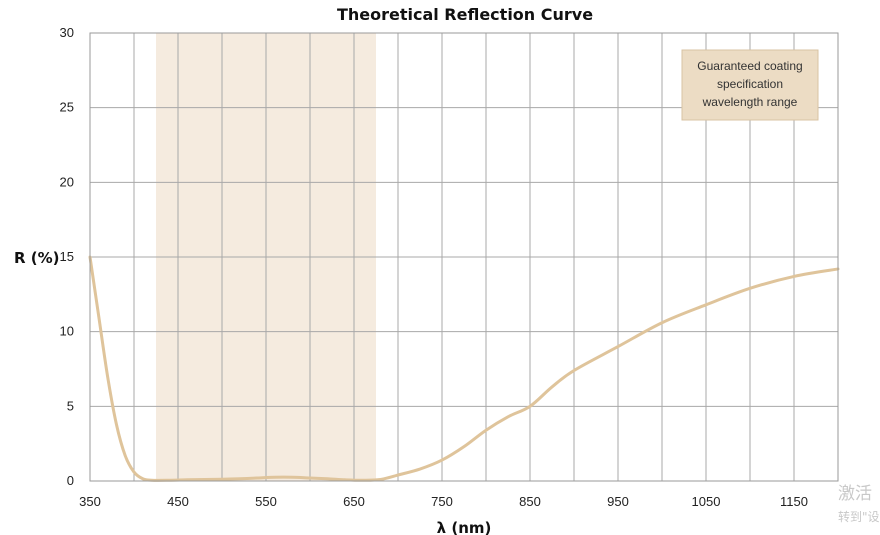 The width and height of the screenshot is (880, 535). I want to click on x-tick-label: 550, so click(266, 501).